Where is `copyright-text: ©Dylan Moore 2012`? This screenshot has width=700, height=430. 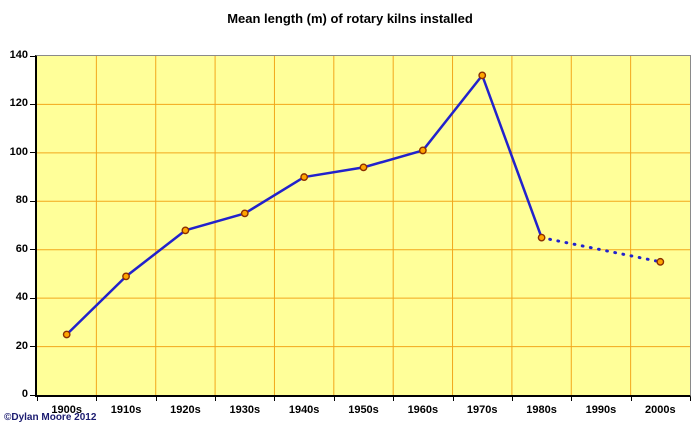 copyright-text: ©Dylan Moore 2012 is located at coordinates (50, 417).